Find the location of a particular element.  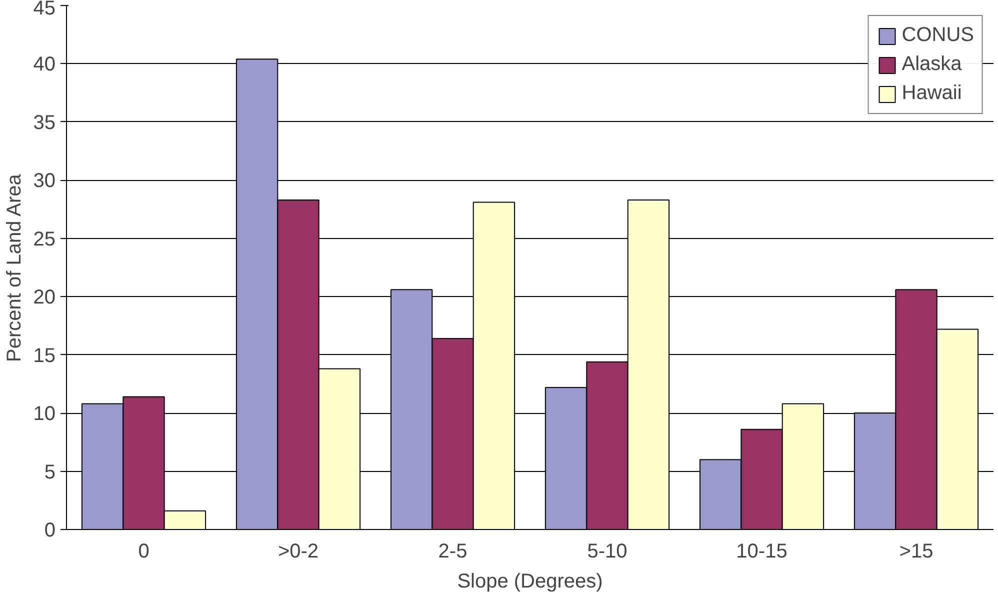

x-tick-label: >15 is located at coordinates (916, 551).